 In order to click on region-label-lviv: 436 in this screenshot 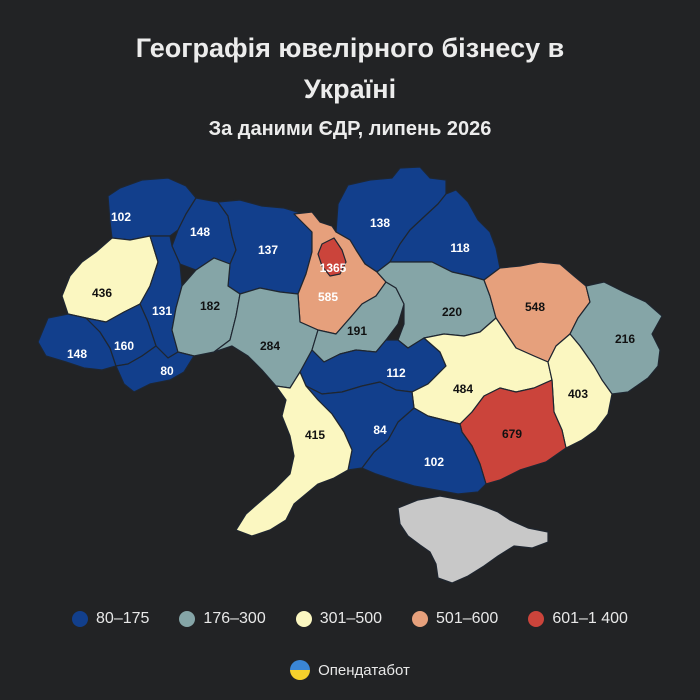, I will do `click(102, 293)`.